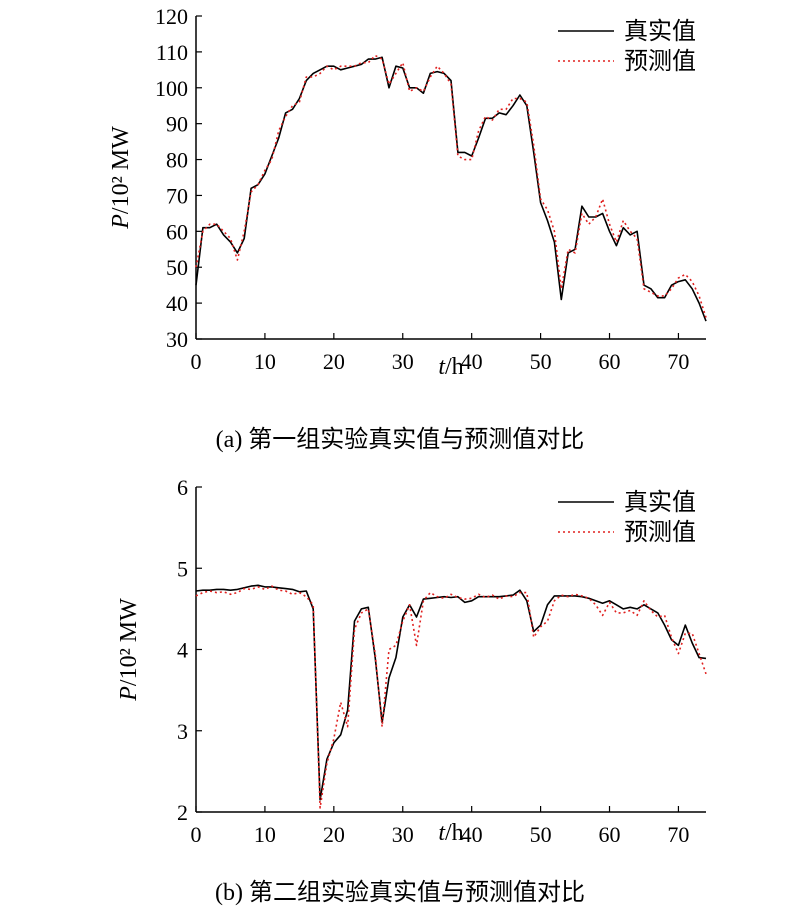  What do you see at coordinates (472, 834) in the screenshot?
I see `chartb-xtick-label: 40` at bounding box center [472, 834].